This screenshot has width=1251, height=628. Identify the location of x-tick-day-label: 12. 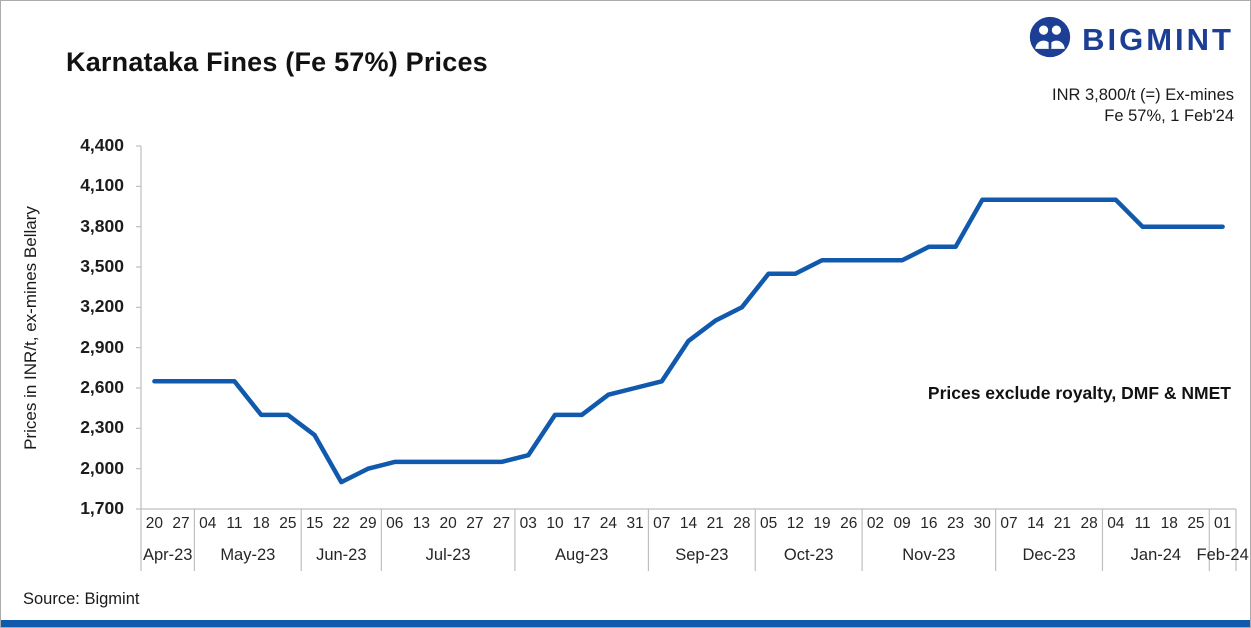
(795, 523).